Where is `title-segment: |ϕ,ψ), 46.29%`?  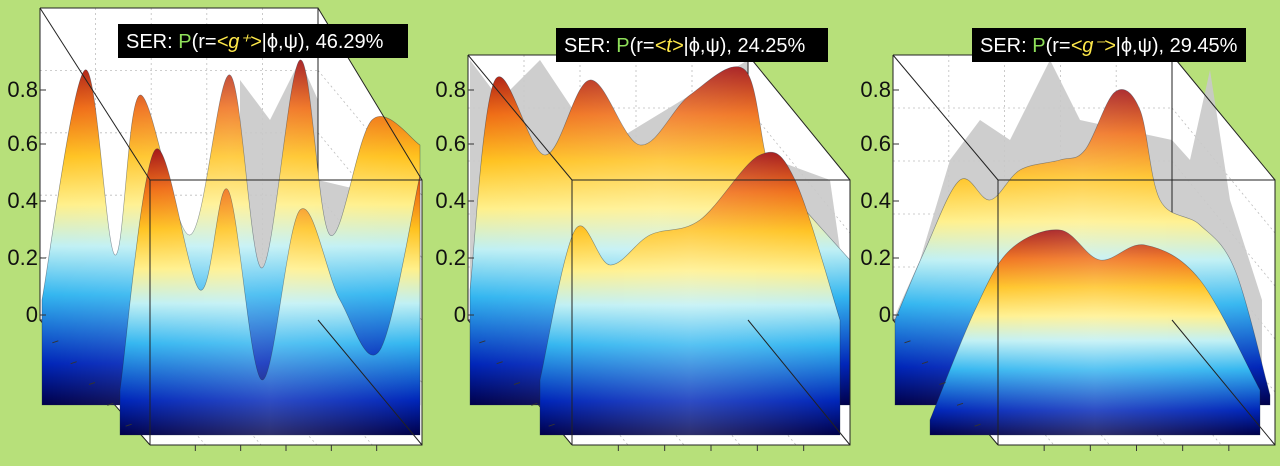
title-segment: |ϕ,ψ), 46.29% is located at coordinates (323, 42).